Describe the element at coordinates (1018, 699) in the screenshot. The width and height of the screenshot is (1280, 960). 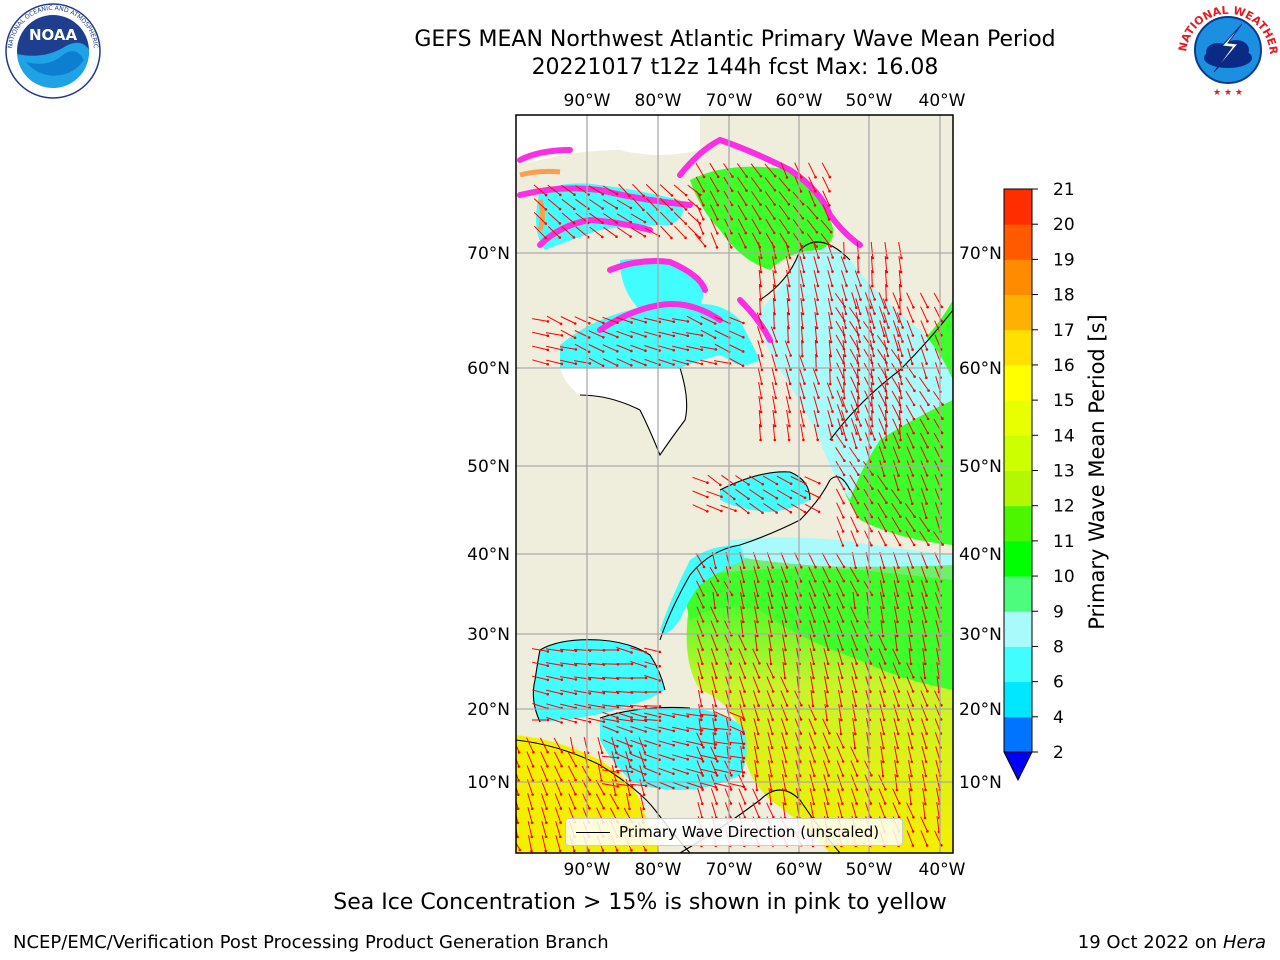
I see `colorbar-bin` at that location.